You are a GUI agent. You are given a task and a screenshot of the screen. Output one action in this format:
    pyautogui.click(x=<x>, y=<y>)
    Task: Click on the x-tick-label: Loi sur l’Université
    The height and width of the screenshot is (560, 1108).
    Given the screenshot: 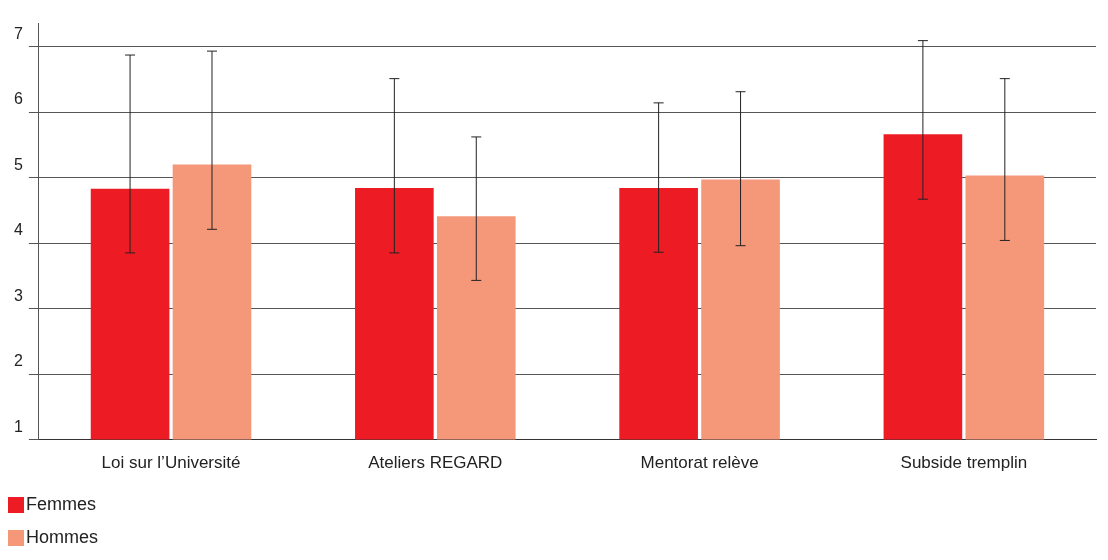 What is the action you would take?
    pyautogui.click(x=171, y=463)
    